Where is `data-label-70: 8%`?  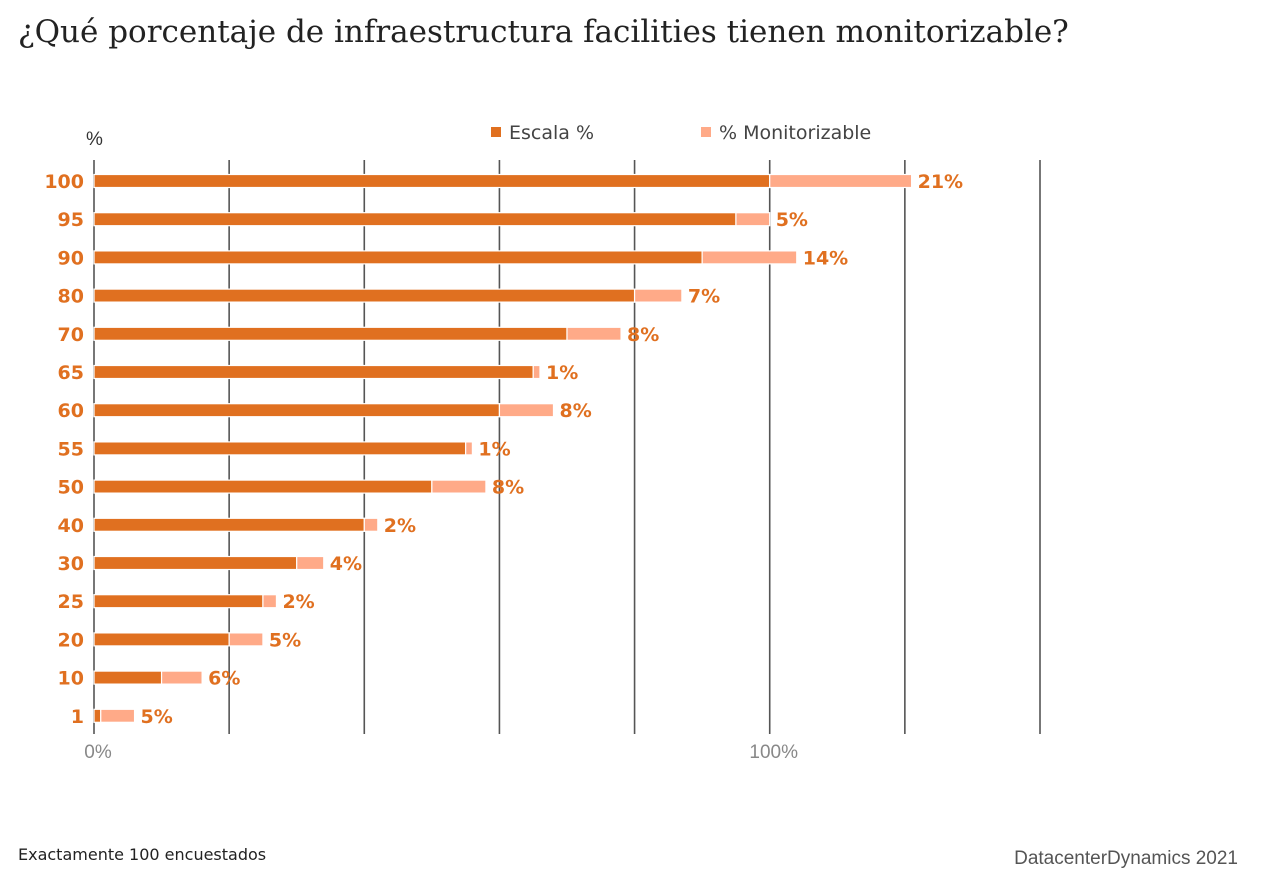 data-label-70: 8% is located at coordinates (643, 335).